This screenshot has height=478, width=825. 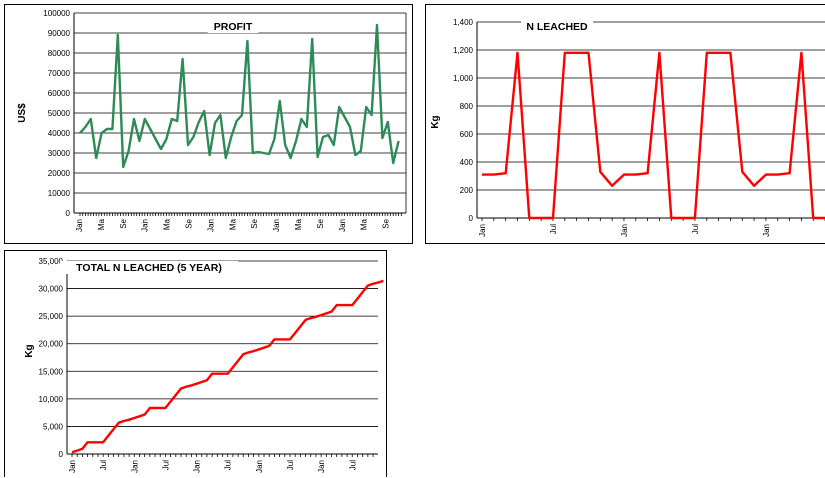 I want to click on y-tick-label: 25,000, so click(x=51, y=316).